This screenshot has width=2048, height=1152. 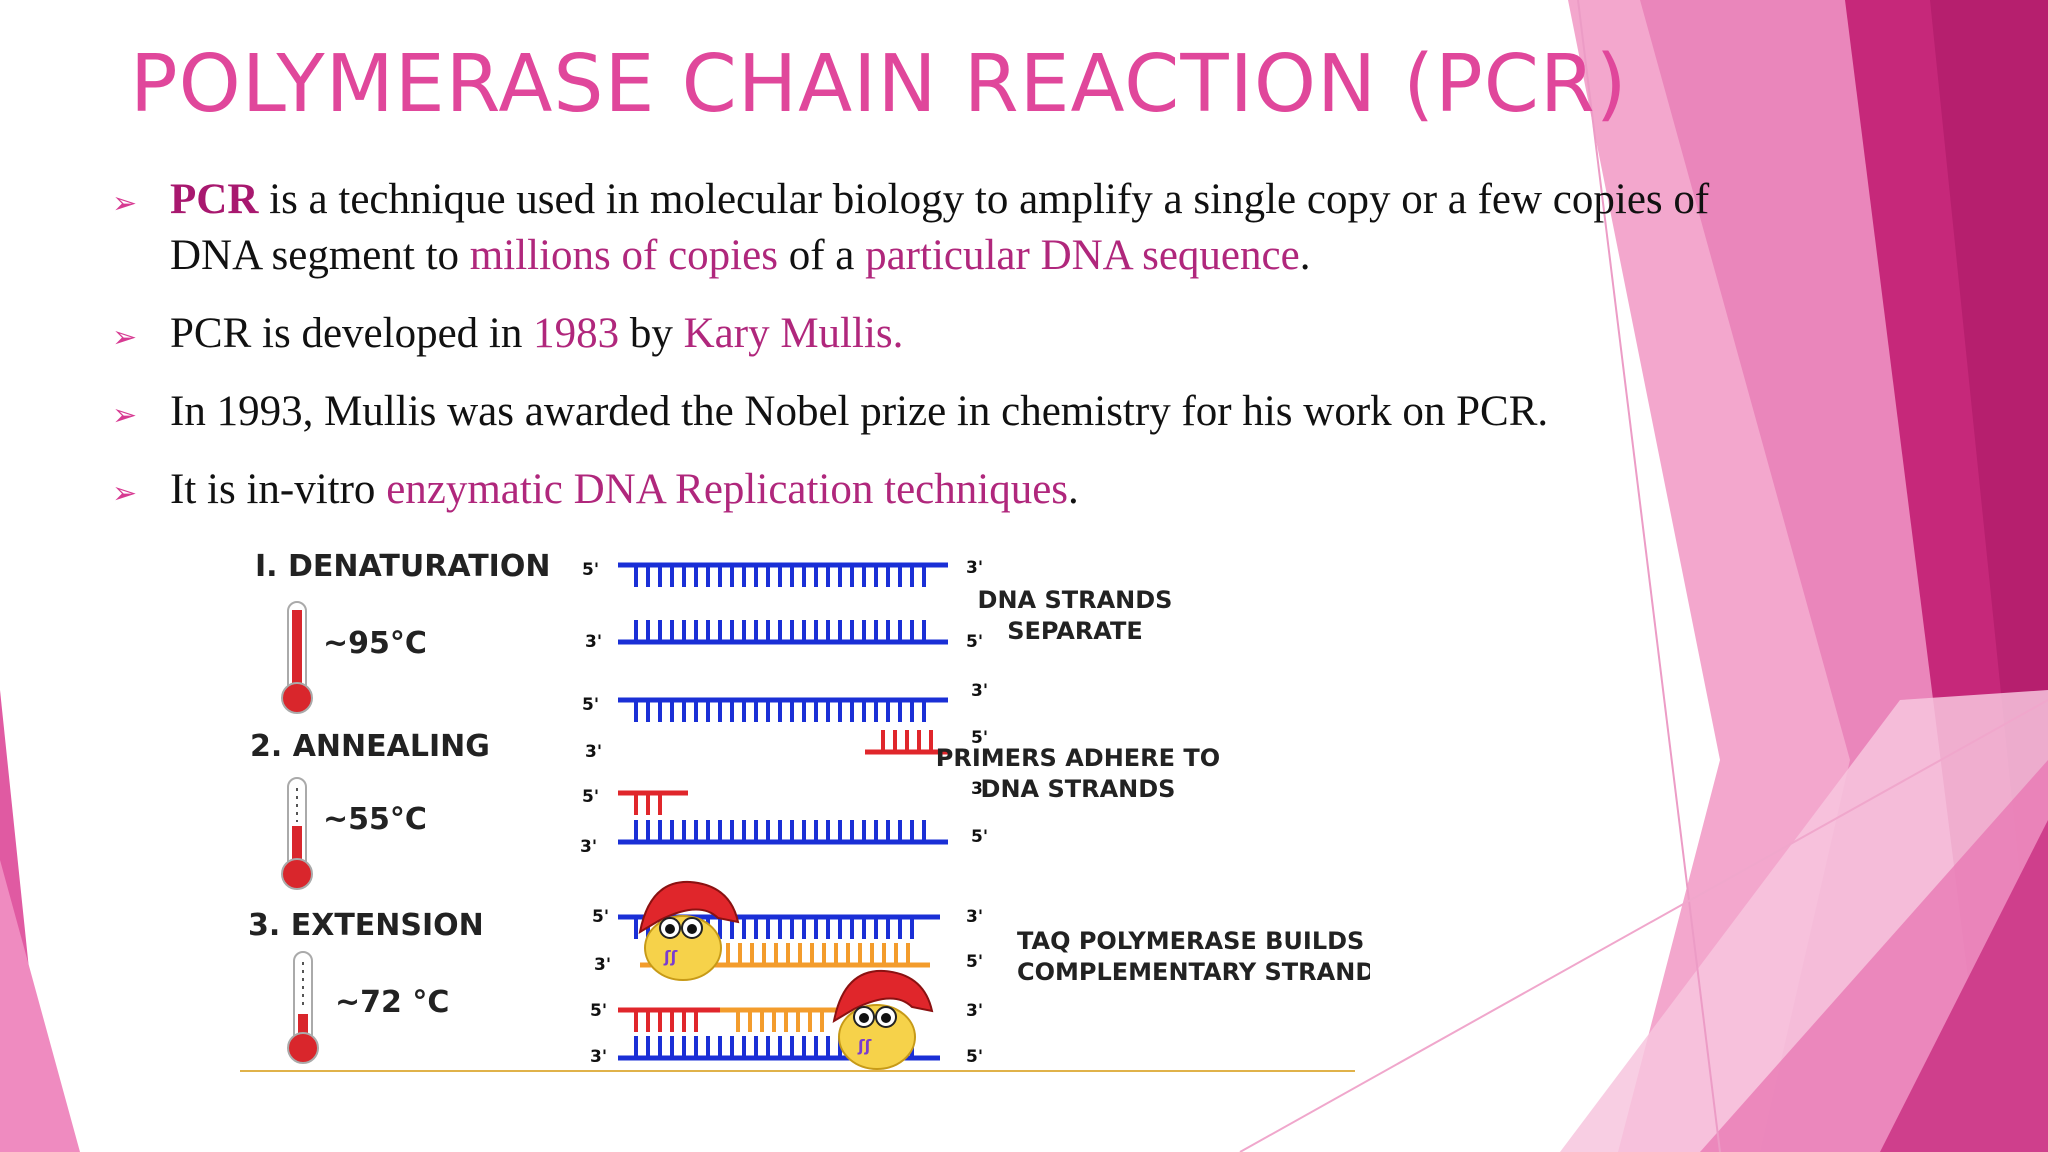 What do you see at coordinates (1078, 758) in the screenshot?
I see `description-line: PRIMERS ADHERE TO` at bounding box center [1078, 758].